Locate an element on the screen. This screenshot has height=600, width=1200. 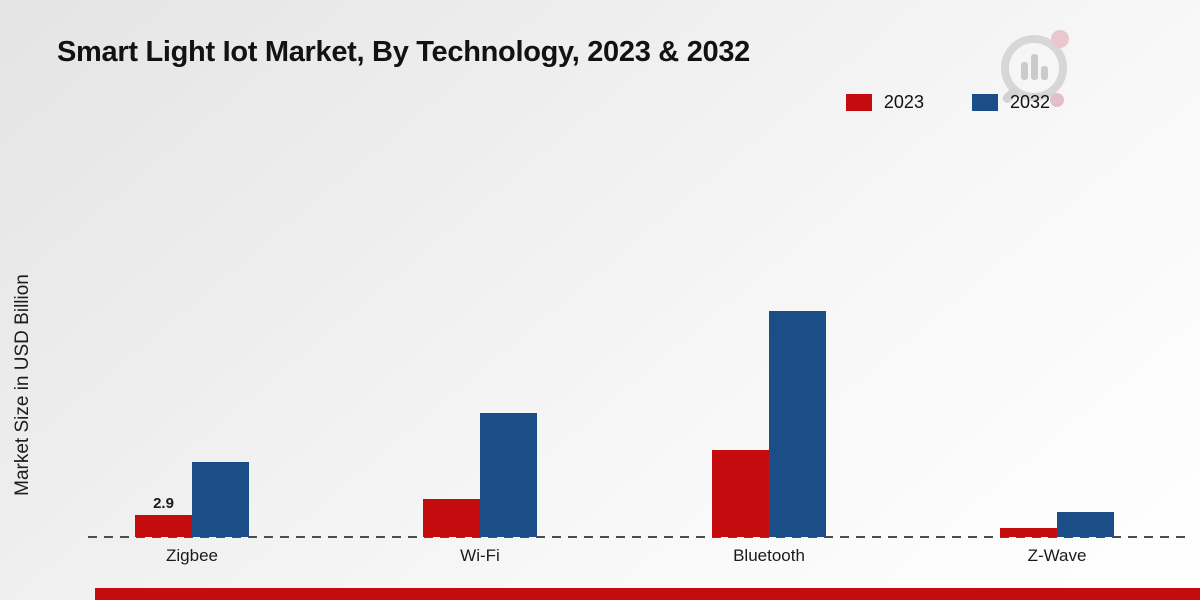
bar-group-zigbee is located at coordinates (192, 499).